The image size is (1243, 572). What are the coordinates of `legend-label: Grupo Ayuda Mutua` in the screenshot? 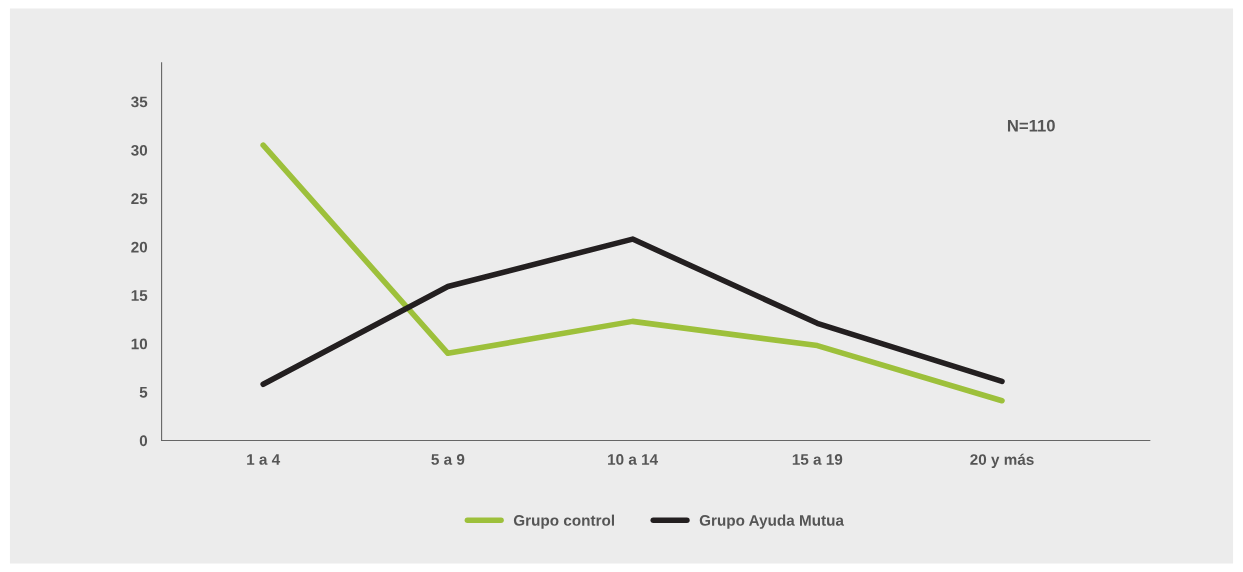 It's located at (772, 521).